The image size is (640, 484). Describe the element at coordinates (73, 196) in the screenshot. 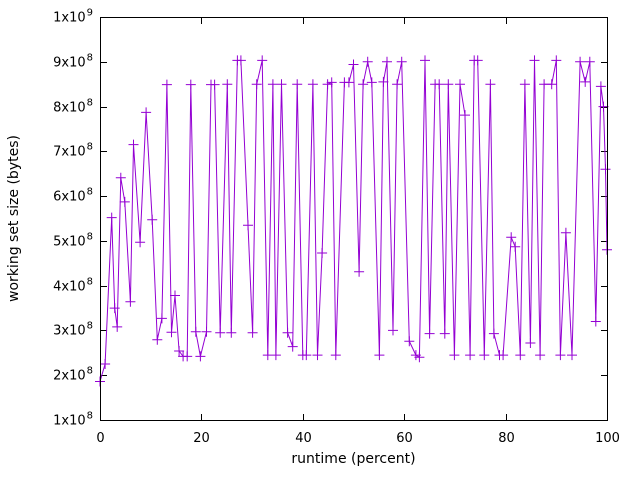

I see `y-tick-label: 6x10⁸` at that location.